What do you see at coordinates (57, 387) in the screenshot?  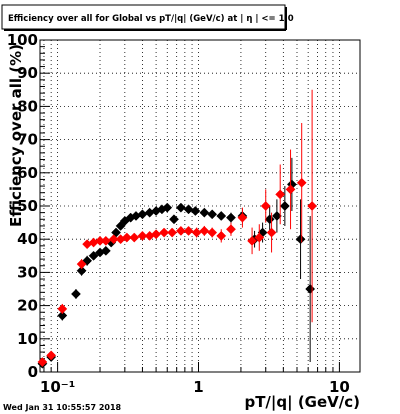 I see `x-tick-label: 10⁻¹` at bounding box center [57, 387].